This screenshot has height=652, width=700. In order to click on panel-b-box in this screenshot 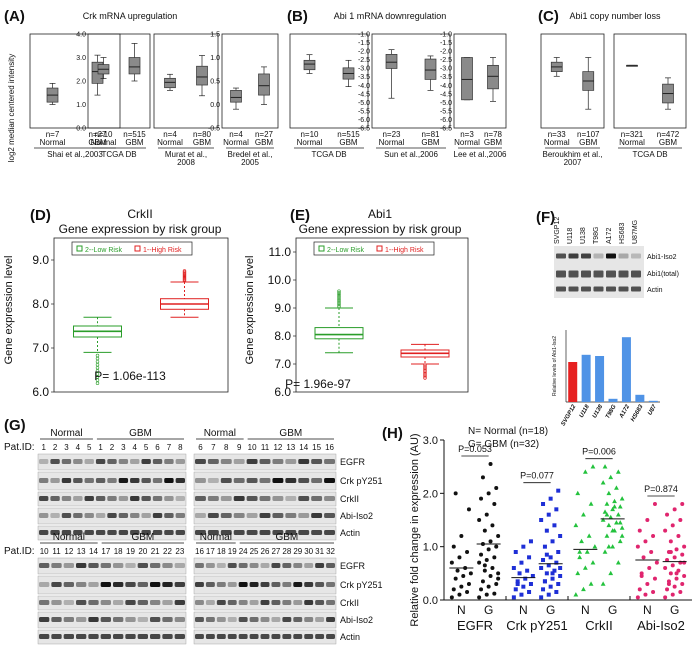, I will do `click(467, 79)`.